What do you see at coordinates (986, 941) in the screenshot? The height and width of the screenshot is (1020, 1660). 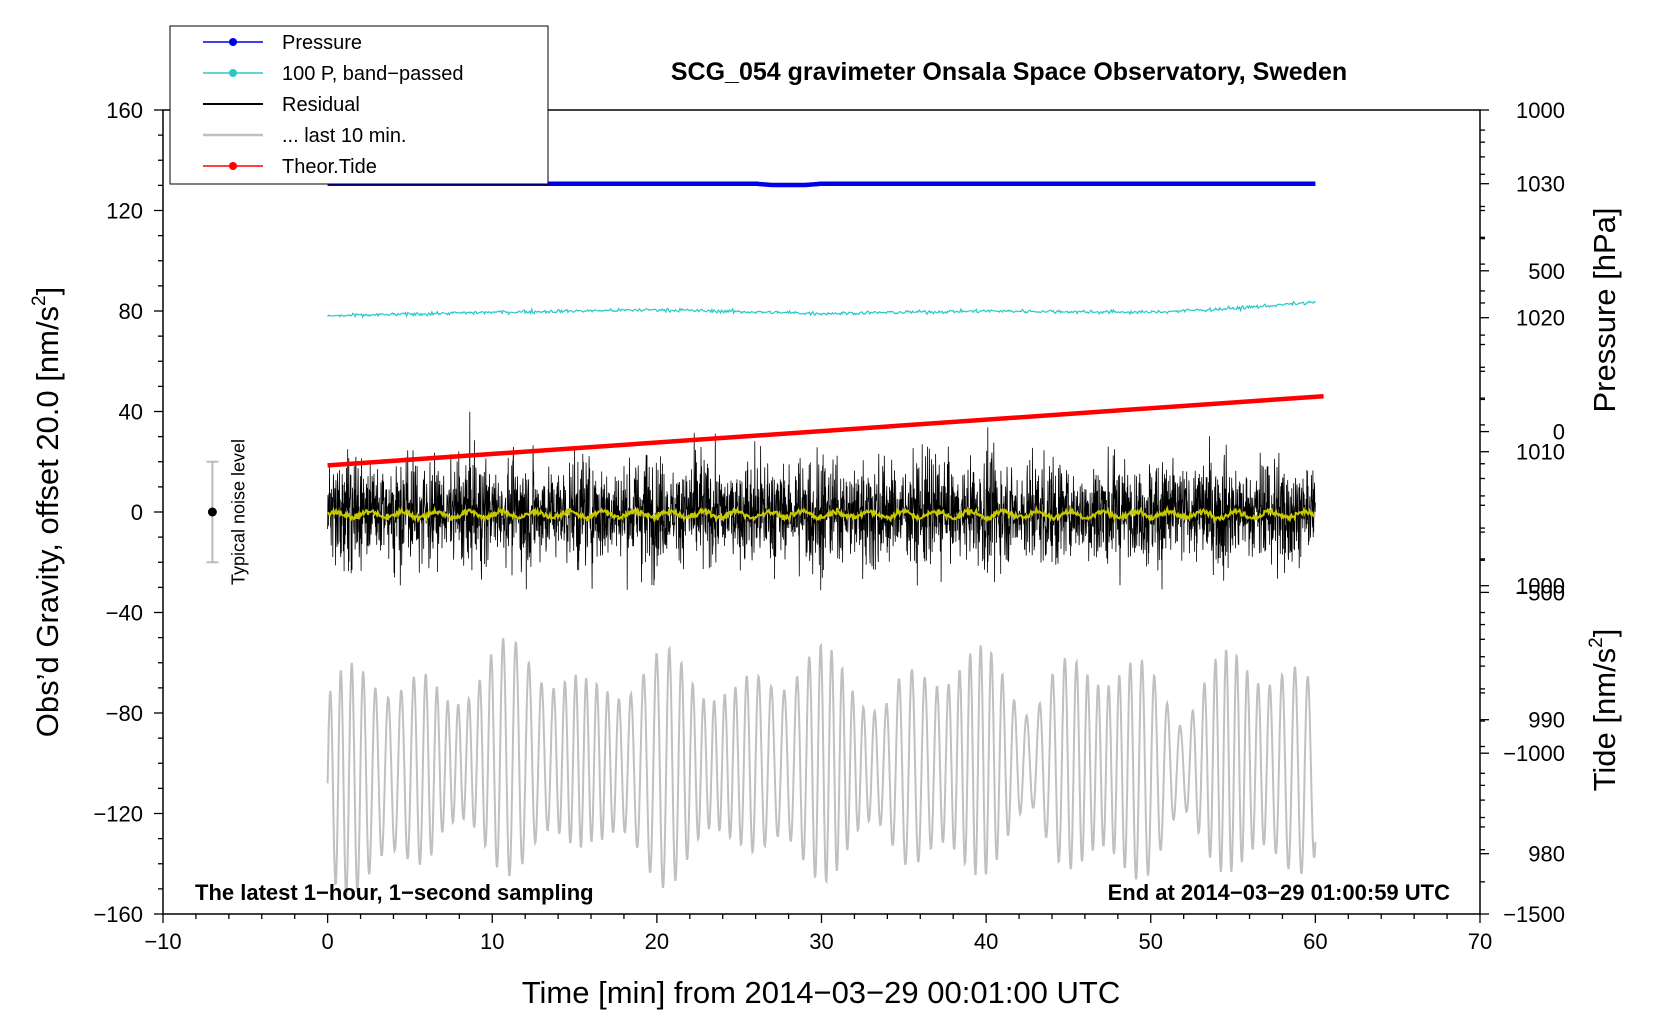 I see `x-tick-label: 40` at bounding box center [986, 941].